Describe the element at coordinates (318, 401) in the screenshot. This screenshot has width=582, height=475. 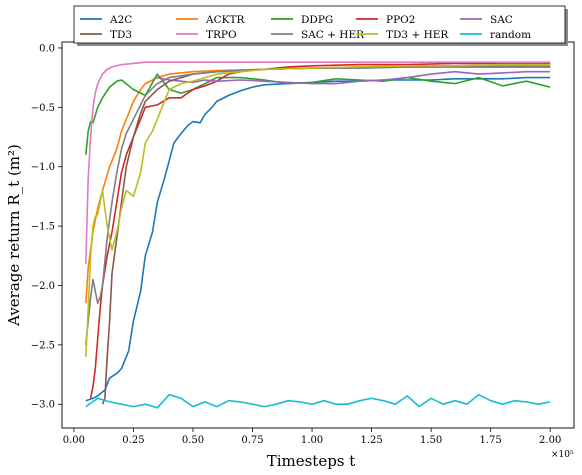
I see `series-line-random` at that location.